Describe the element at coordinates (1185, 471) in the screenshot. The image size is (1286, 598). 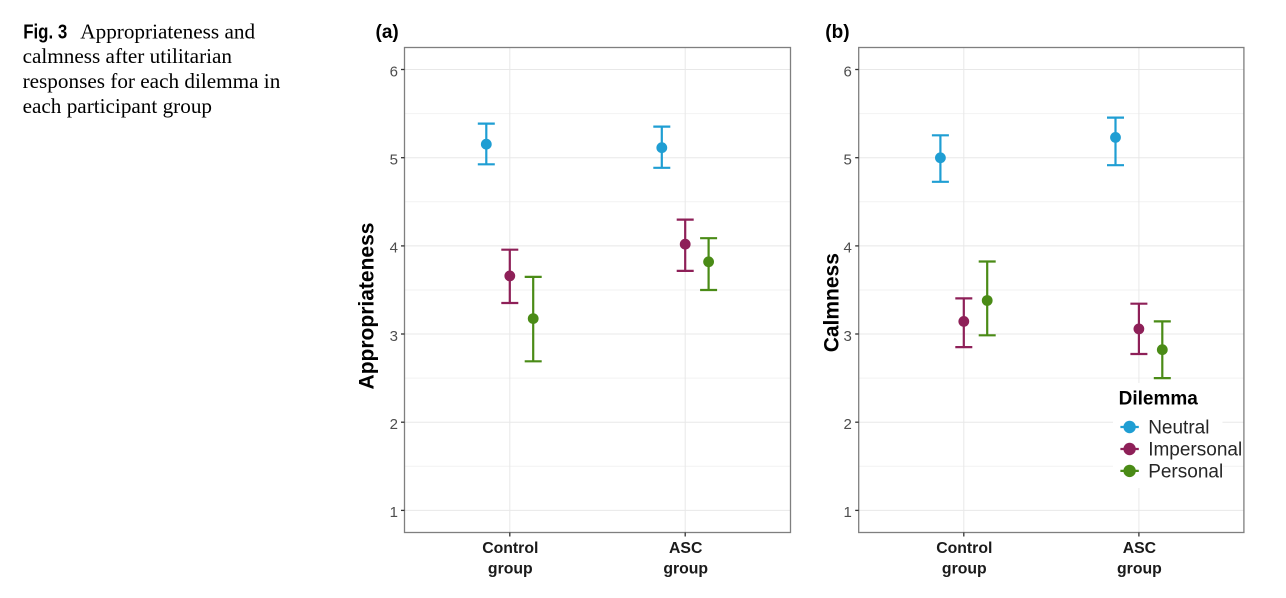
I see `svg-text: Personal` at that location.